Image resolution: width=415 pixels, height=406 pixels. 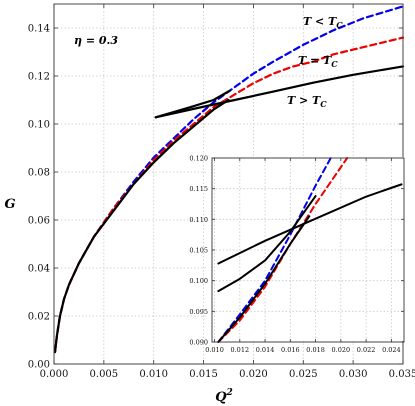 What do you see at coordinates (198, 251) in the screenshot?
I see `inset-y-tick-label-3: 0.105` at bounding box center [198, 251].